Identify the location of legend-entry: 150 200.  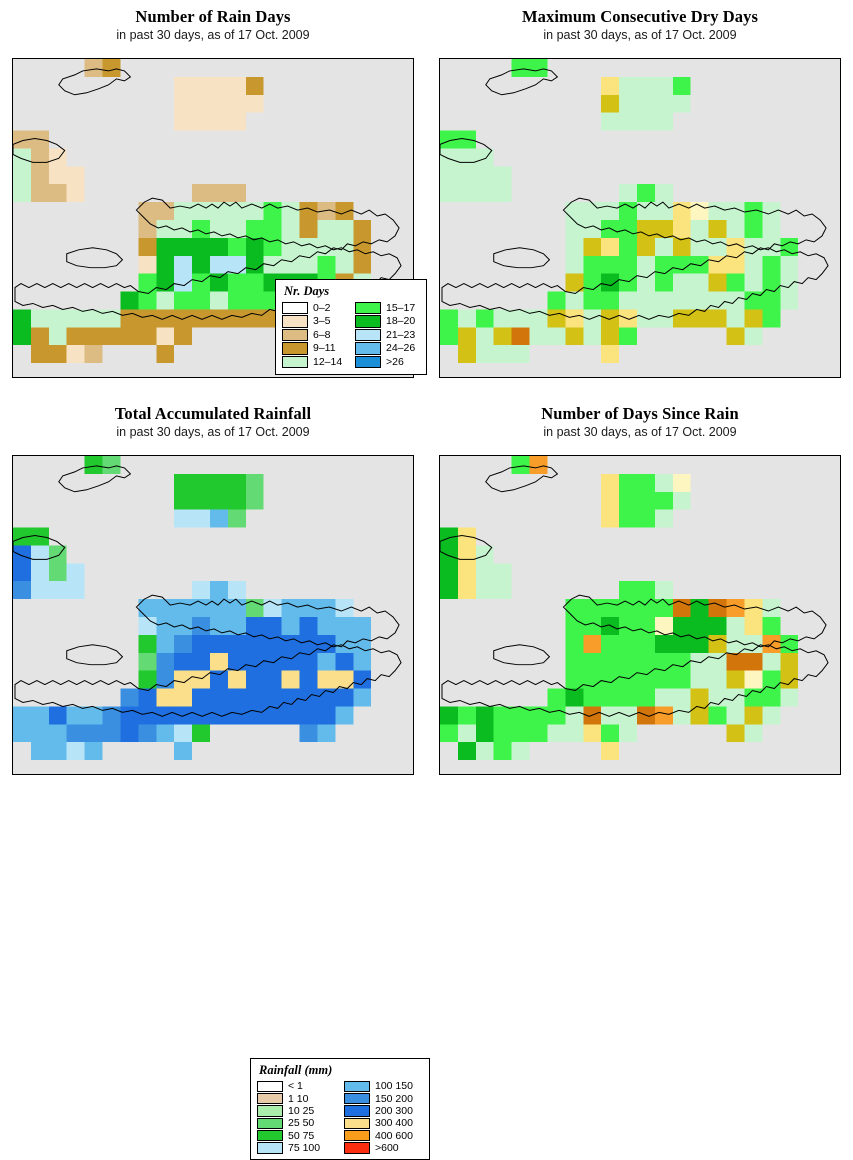
(383, 1098).